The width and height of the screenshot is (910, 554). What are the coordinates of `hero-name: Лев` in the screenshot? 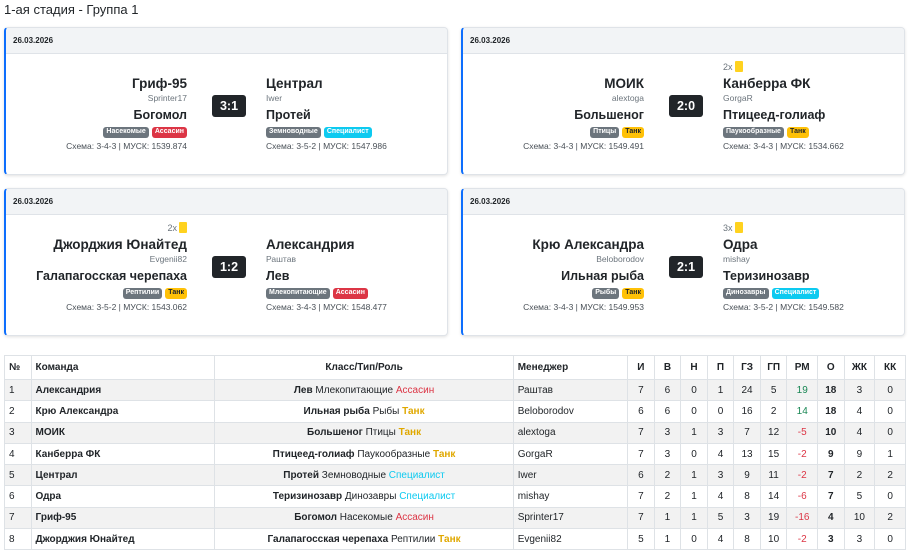 It's located at (278, 276).